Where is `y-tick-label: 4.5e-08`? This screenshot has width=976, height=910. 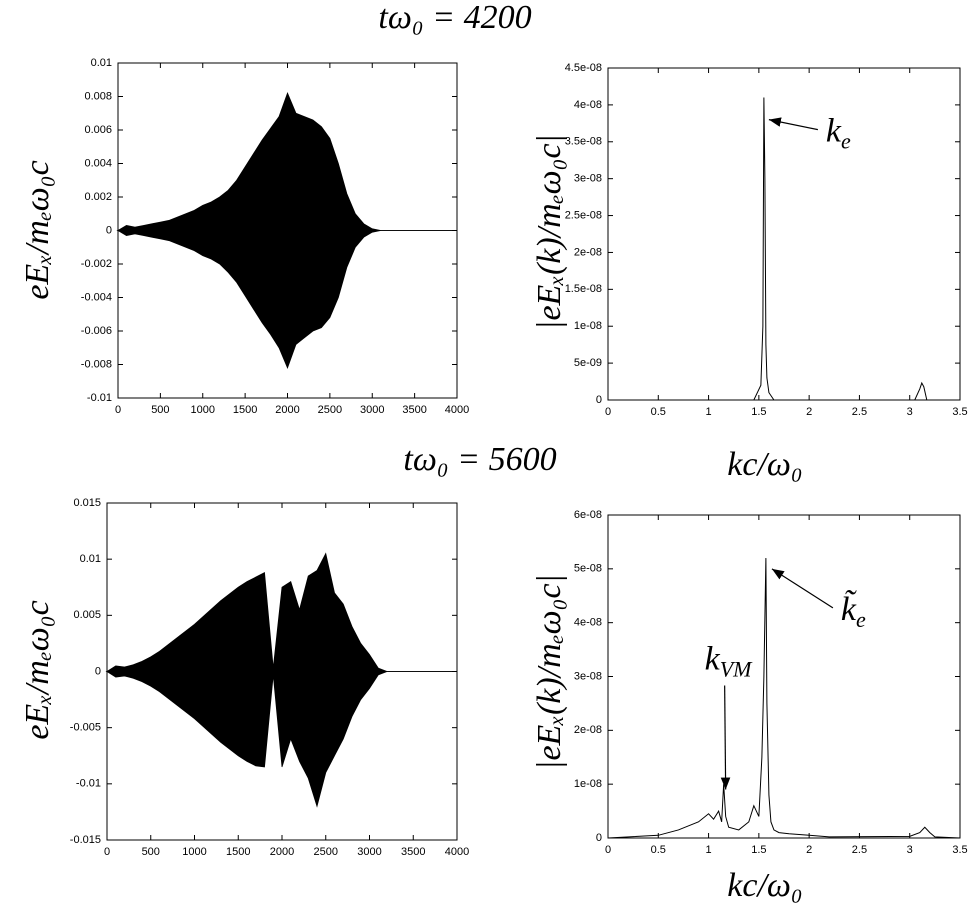 y-tick-label: 4.5e-08 is located at coordinates (583, 68).